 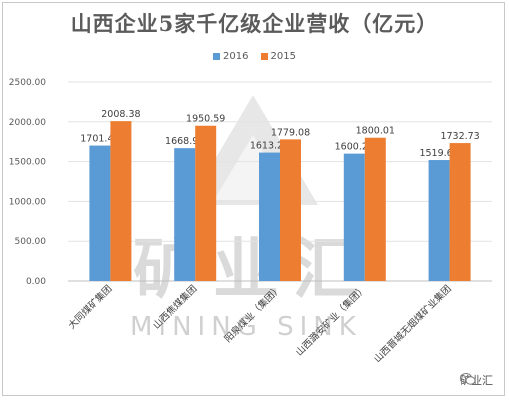 What do you see at coordinates (354, 147) in the screenshot?
I see `data-label: 1600.20` at bounding box center [354, 147].